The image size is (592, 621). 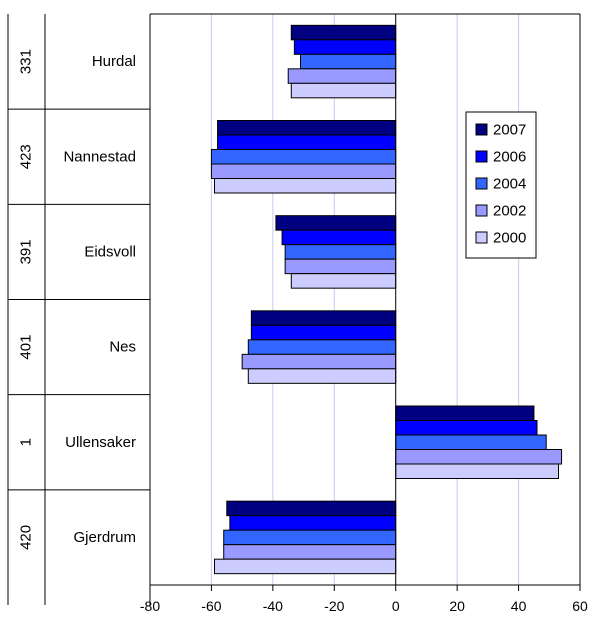 I want to click on bar-ullensaker-2006, so click(x=466, y=428).